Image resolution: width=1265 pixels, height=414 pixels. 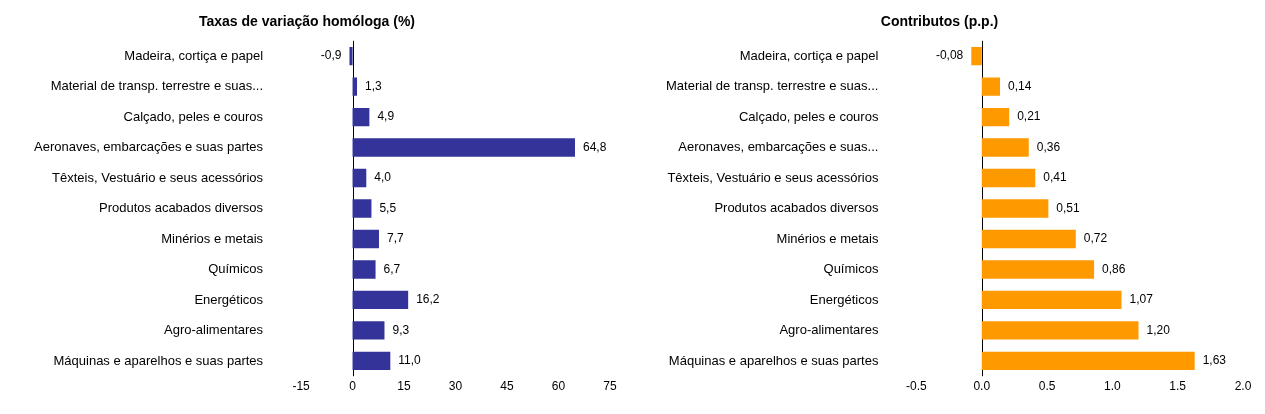 What do you see at coordinates (1048, 146) in the screenshot?
I see `data-label: 0,36` at bounding box center [1048, 146].